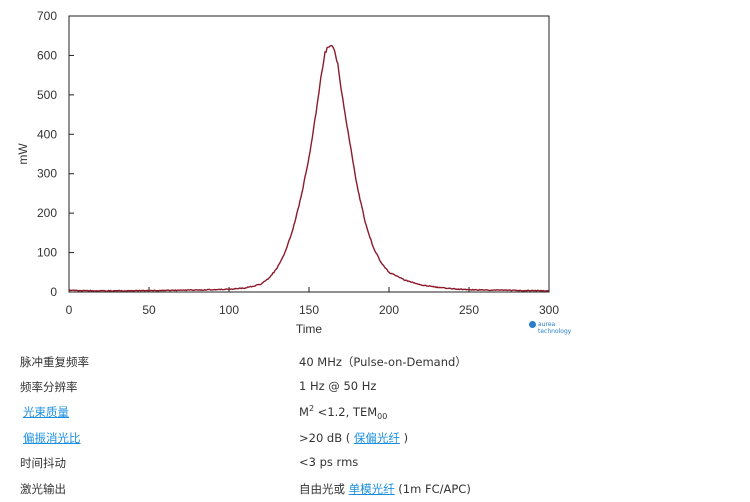 The image size is (750, 502). I want to click on y-tick-label: 700, so click(47, 16).